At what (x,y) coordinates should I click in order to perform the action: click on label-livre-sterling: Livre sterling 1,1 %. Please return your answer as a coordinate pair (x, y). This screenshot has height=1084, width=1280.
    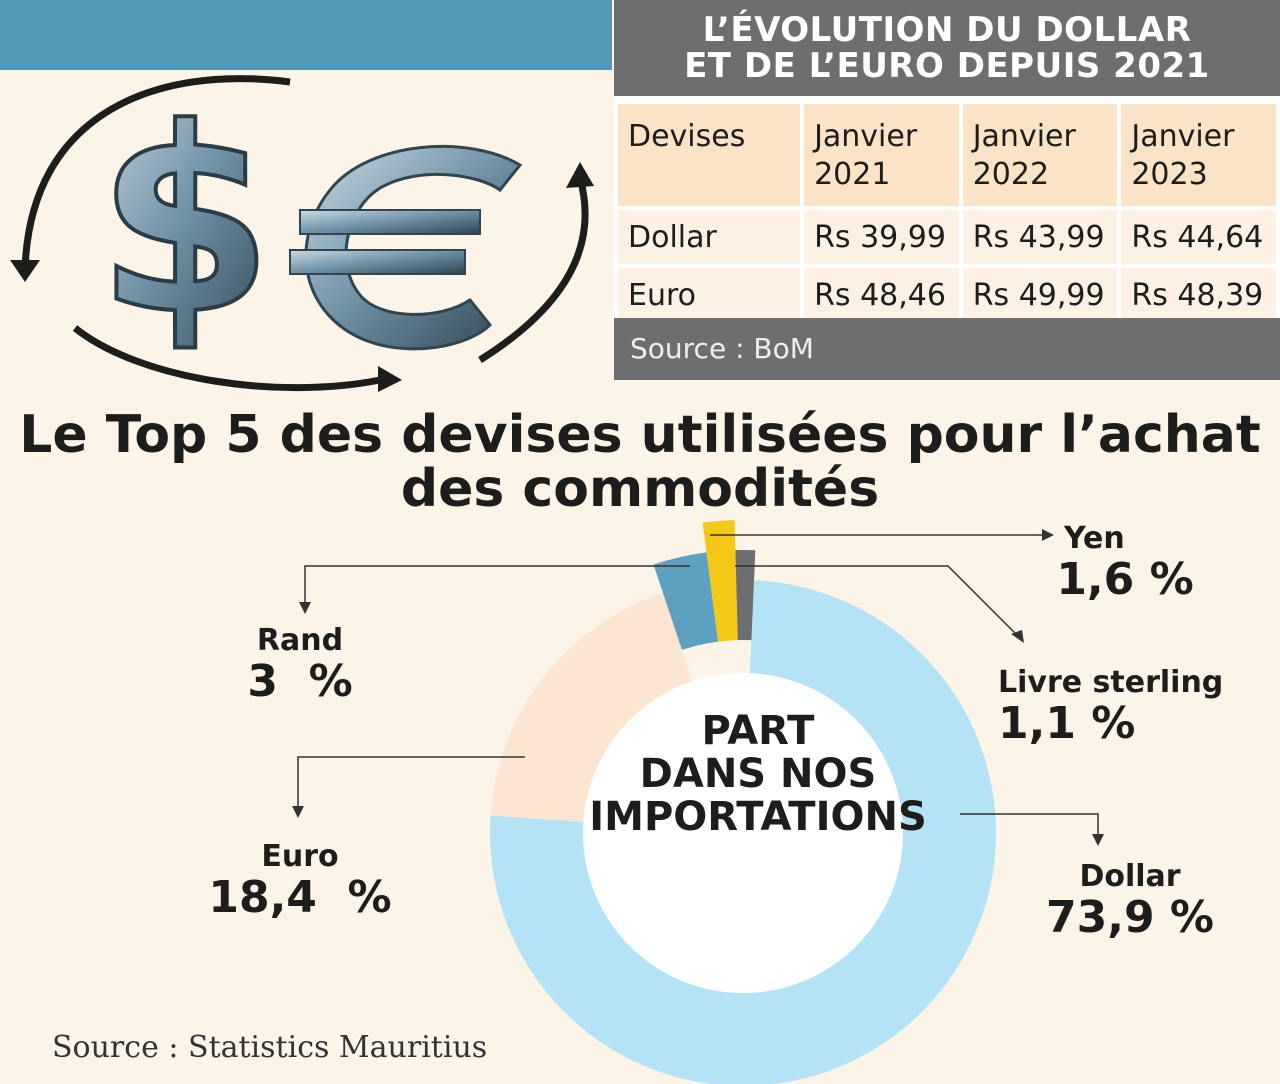
    Looking at the image, I should click on (1113, 707).